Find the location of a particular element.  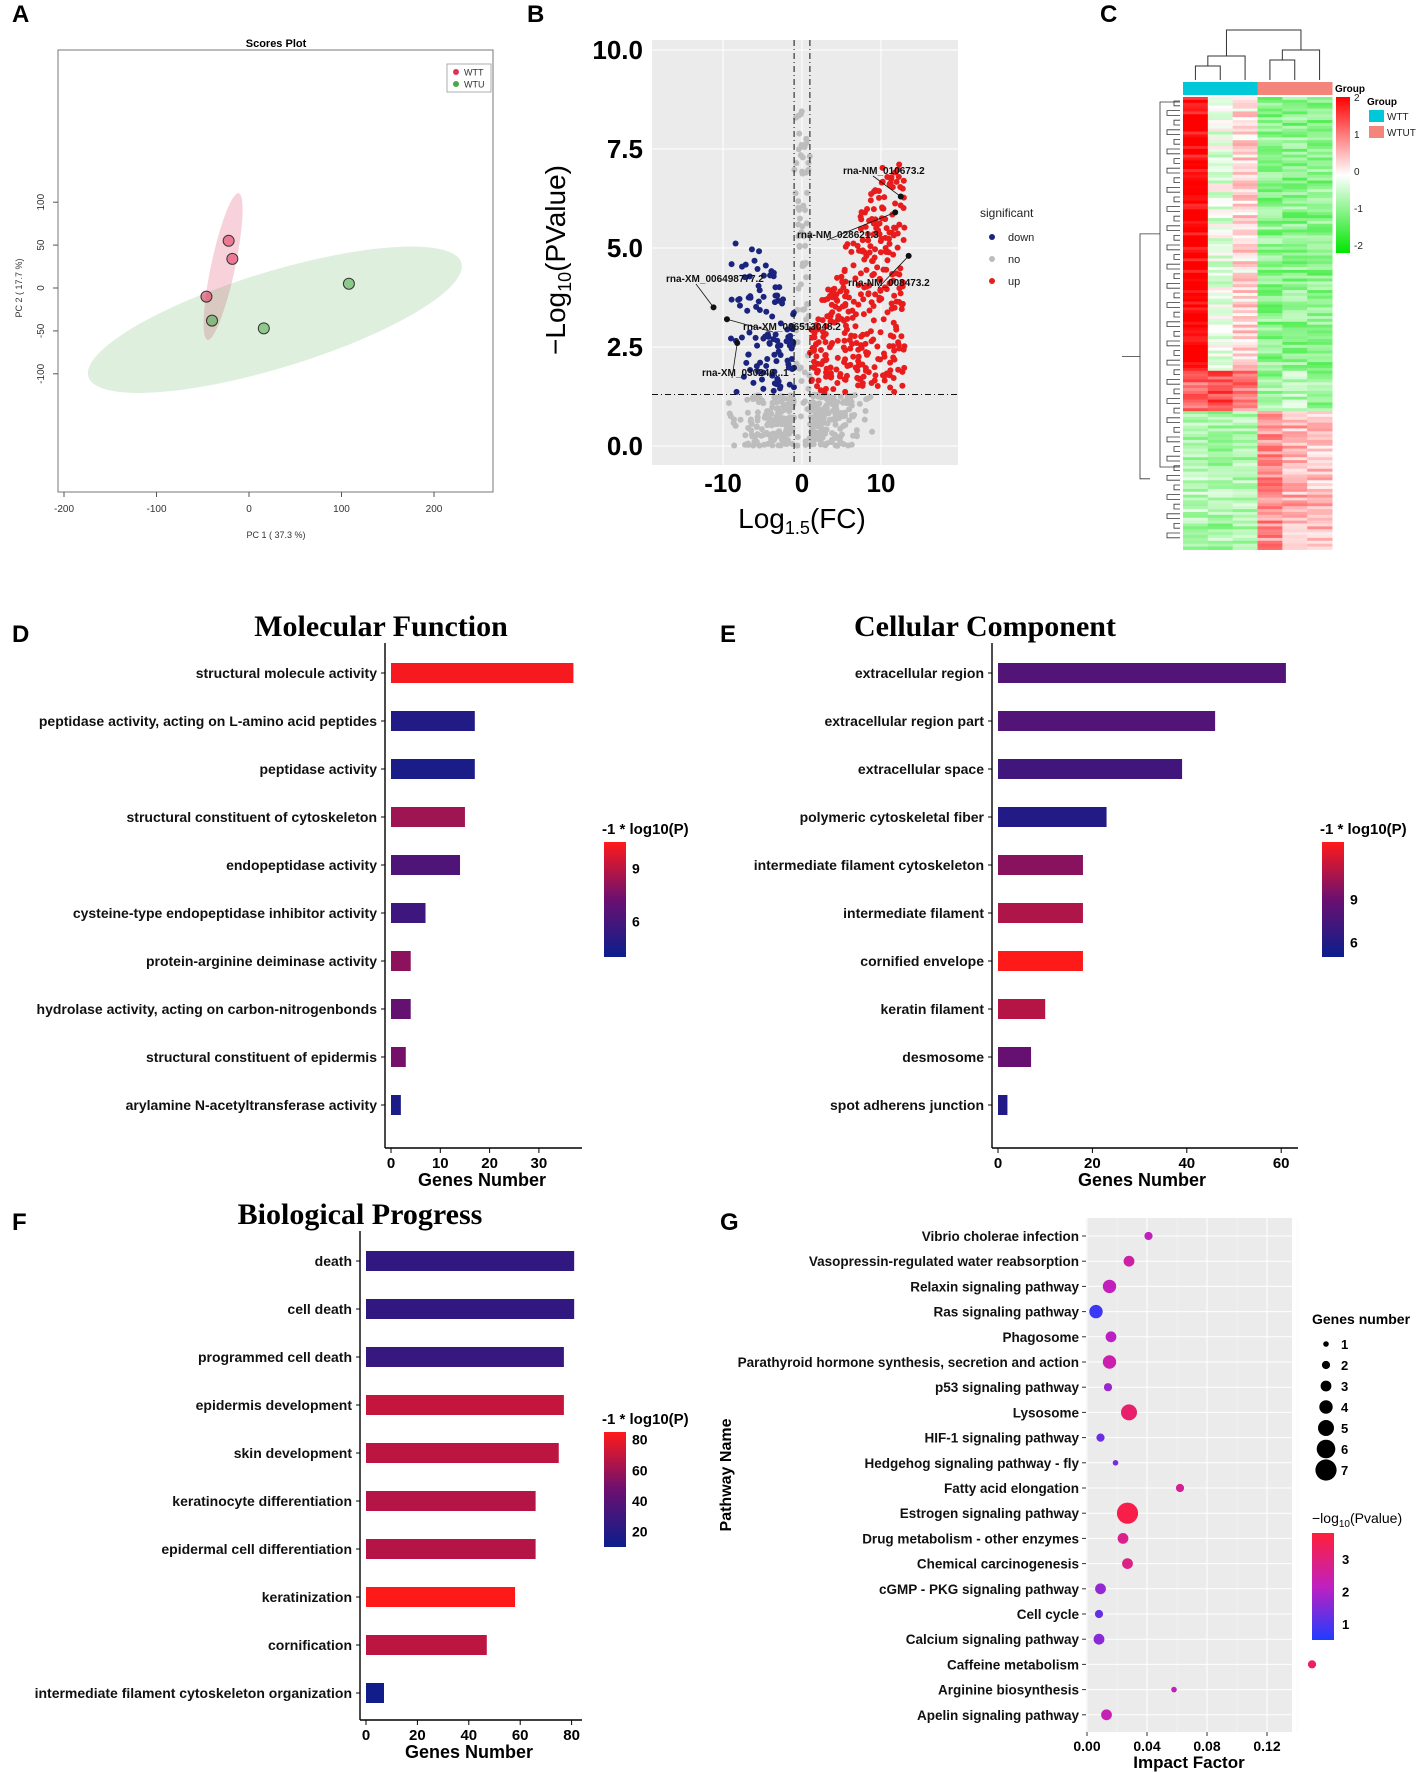

color-legend-title: -1 * log10(P) is located at coordinates (645, 829).